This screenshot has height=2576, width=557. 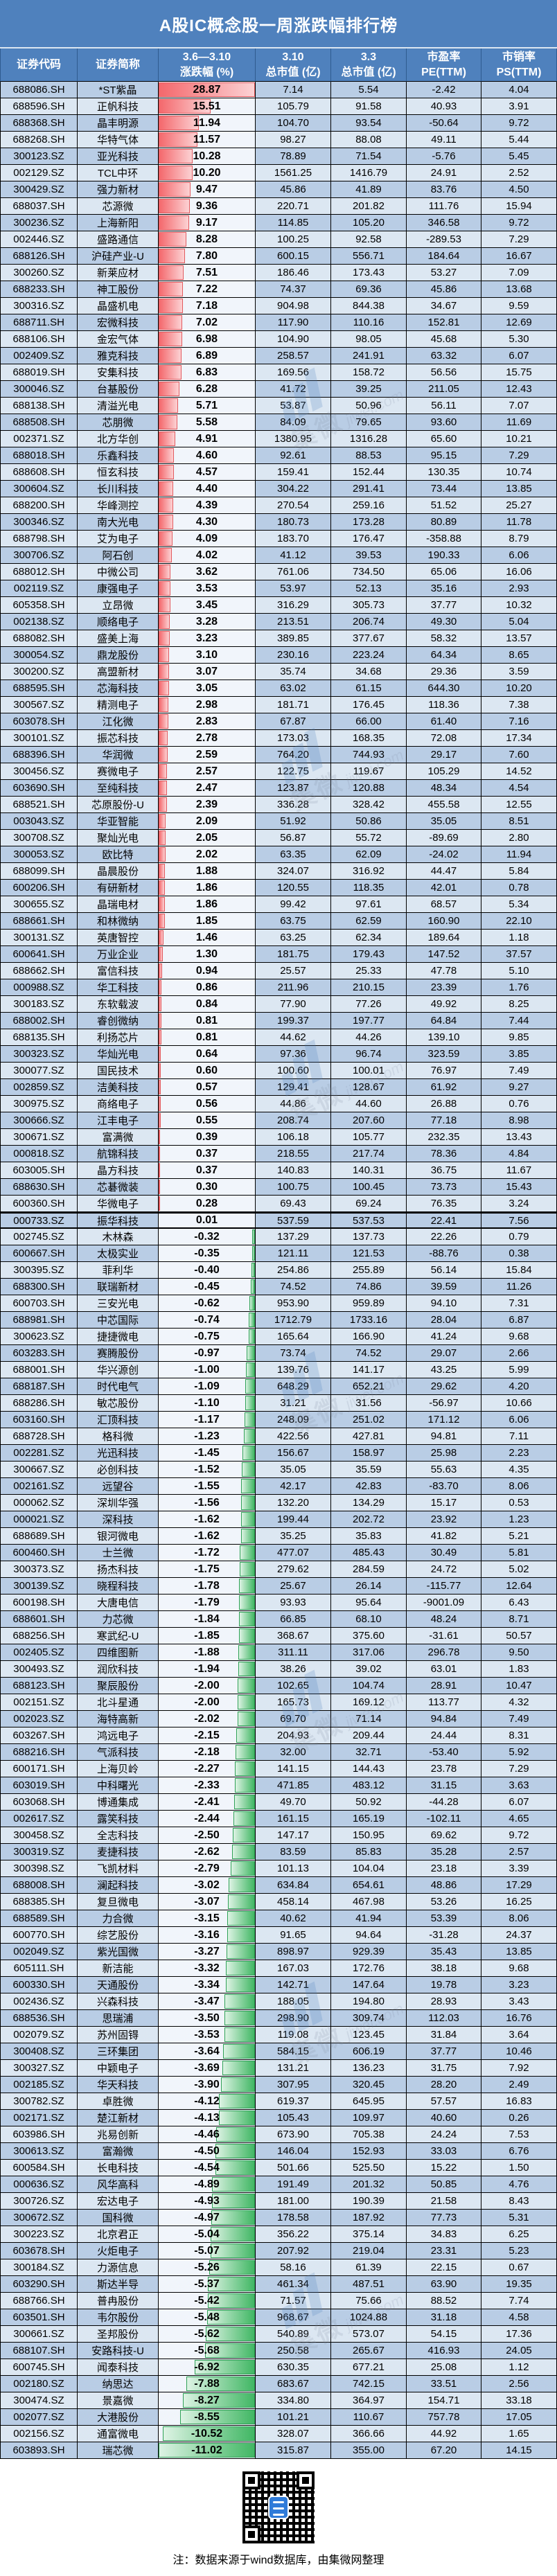 What do you see at coordinates (207, 655) in the screenshot?
I see `cell-change: 3.10` at bounding box center [207, 655].